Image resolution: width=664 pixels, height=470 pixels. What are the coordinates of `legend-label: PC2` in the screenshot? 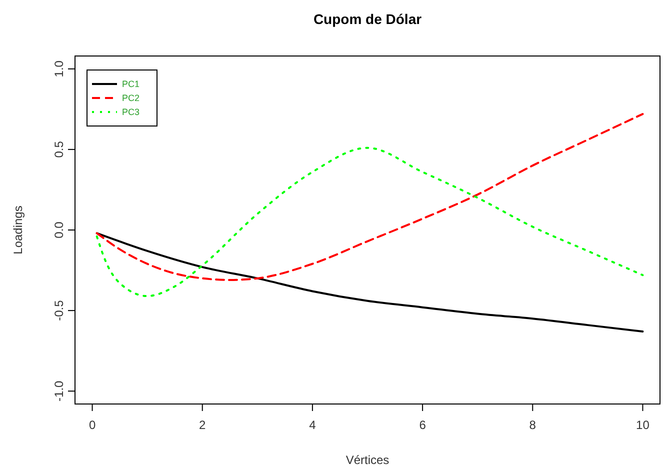 It's located at (131, 98).